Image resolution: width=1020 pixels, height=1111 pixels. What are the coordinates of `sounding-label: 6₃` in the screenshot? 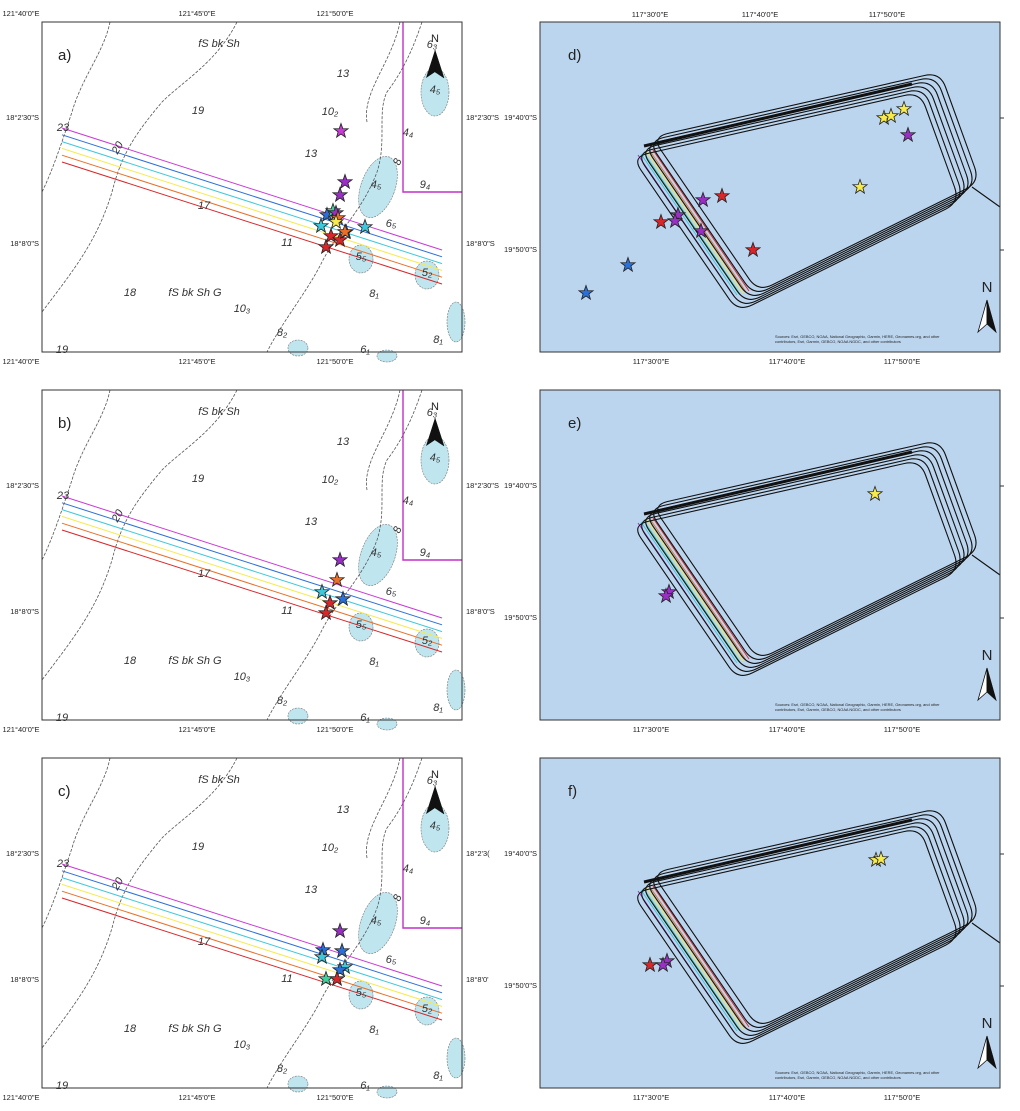 It's located at (432, 781).